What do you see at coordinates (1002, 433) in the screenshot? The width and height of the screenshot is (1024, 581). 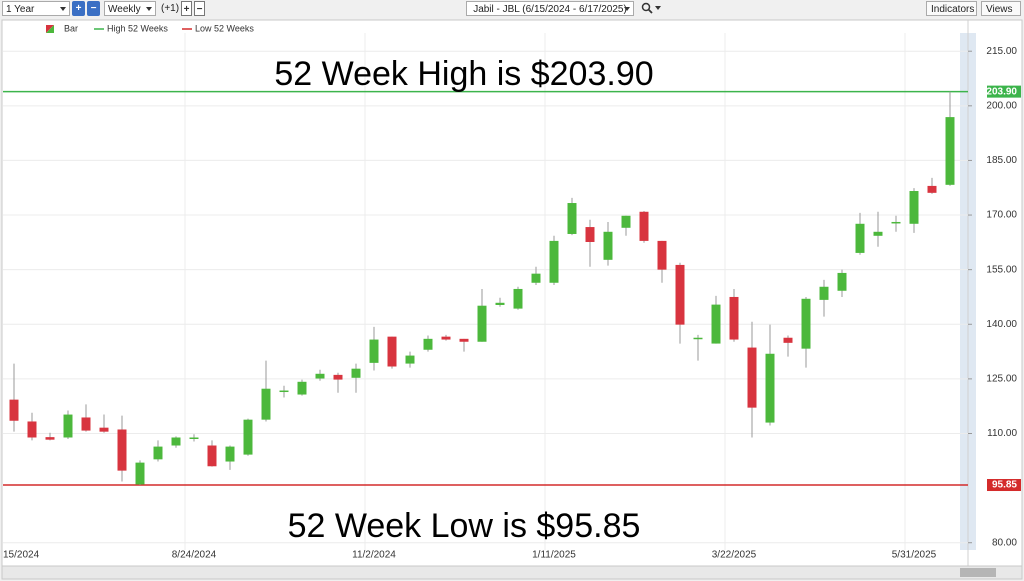 I see `y-tick-label: 110.00` at bounding box center [1002, 433].